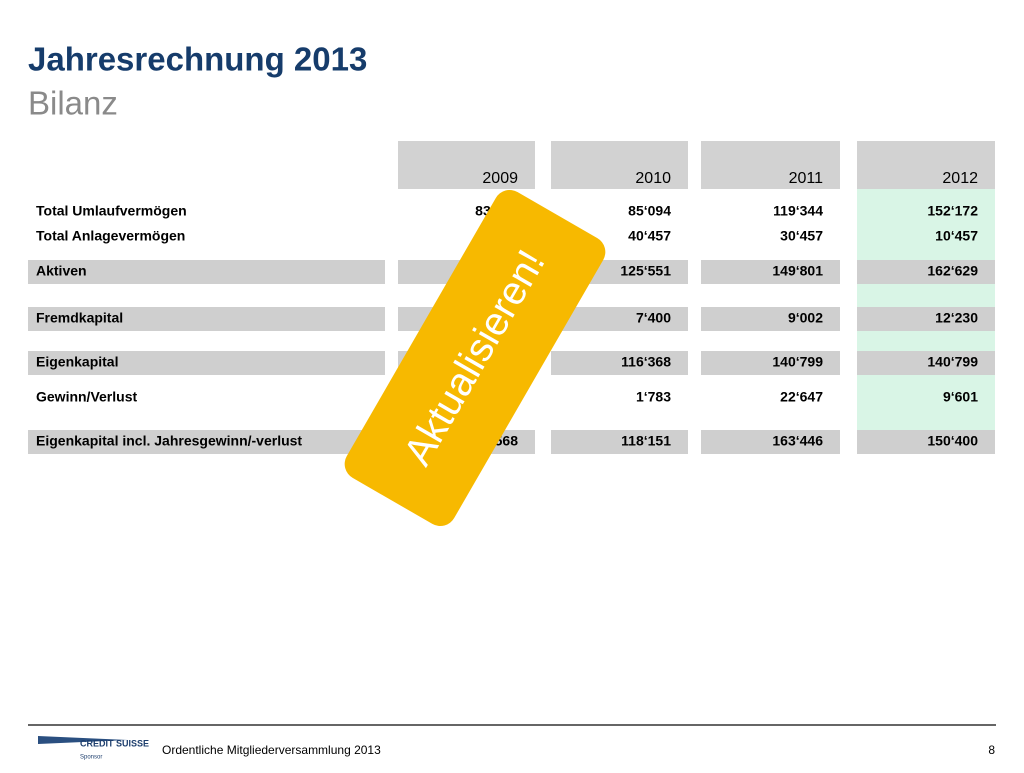  I want to click on cell-value: 85‘094, so click(649, 211).